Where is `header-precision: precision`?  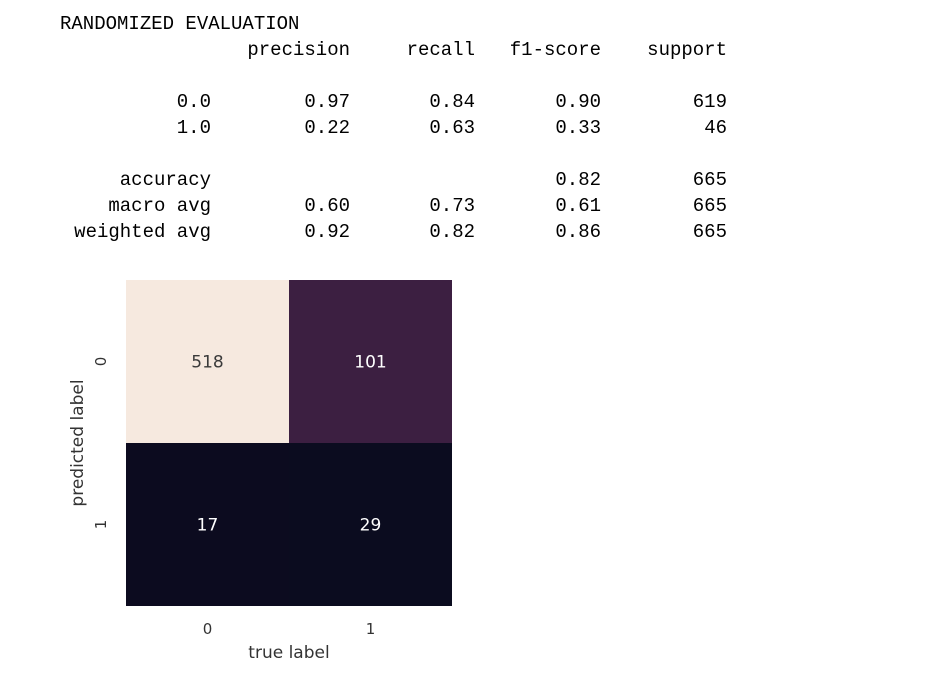 header-precision: precision is located at coordinates (298, 50).